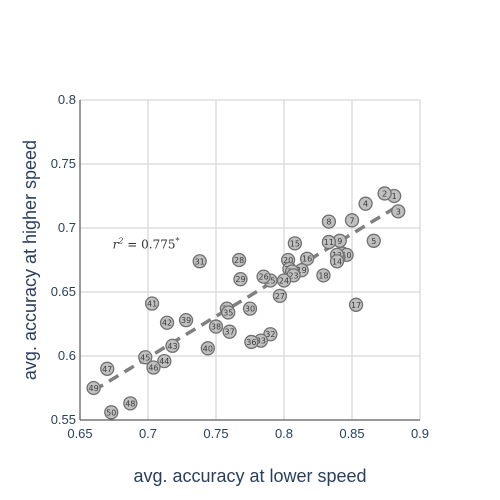 Image resolution: width=500 pixels, height=500 pixels. I want to click on data-point: 46, so click(153, 367).